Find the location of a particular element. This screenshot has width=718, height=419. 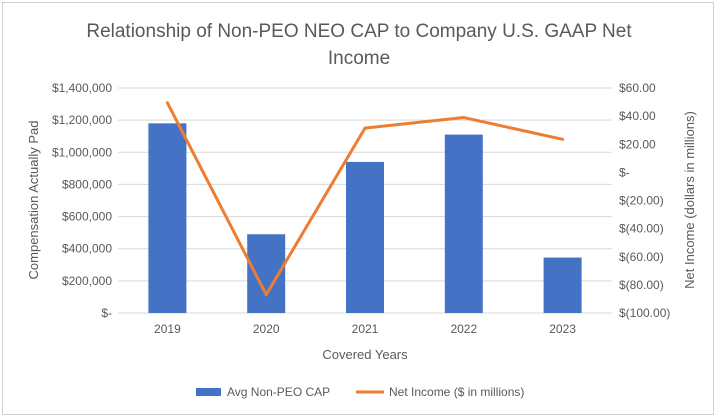

y-tick-label: $200,000 is located at coordinates (87, 281).